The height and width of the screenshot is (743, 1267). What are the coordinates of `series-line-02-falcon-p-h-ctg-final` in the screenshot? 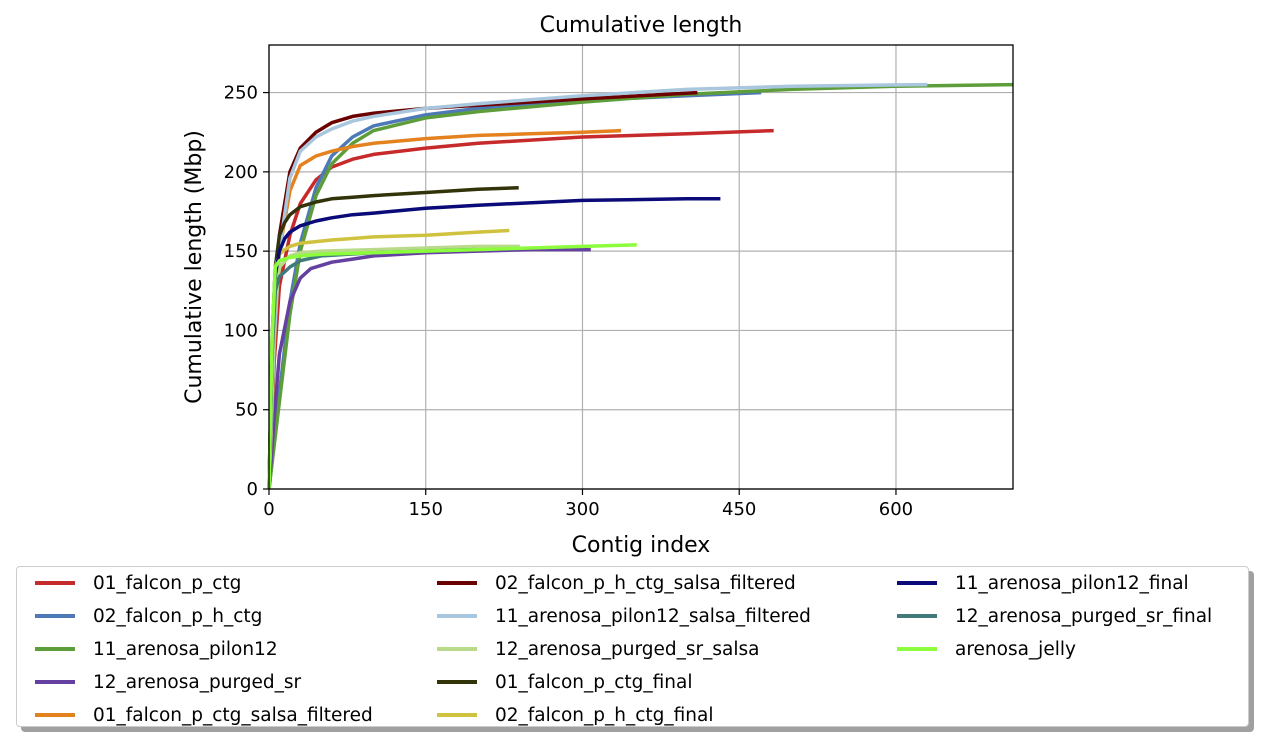 It's located at (388, 359).